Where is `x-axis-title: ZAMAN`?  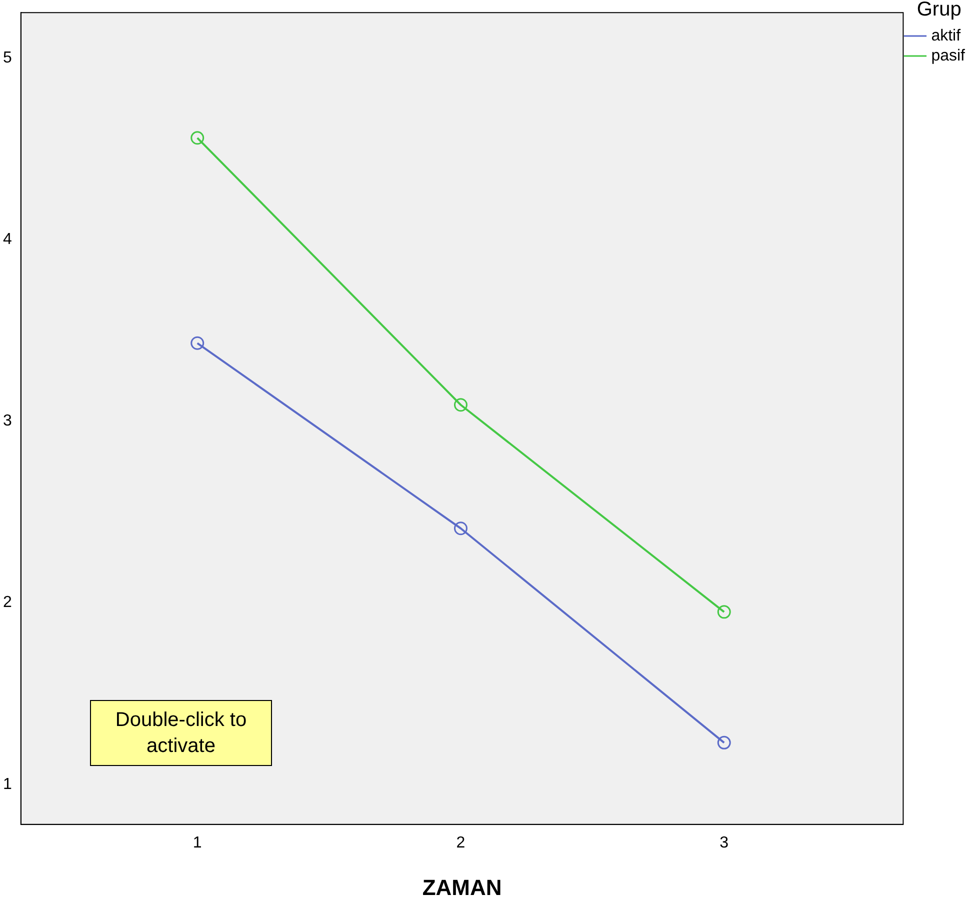 x-axis-title: ZAMAN is located at coordinates (462, 887).